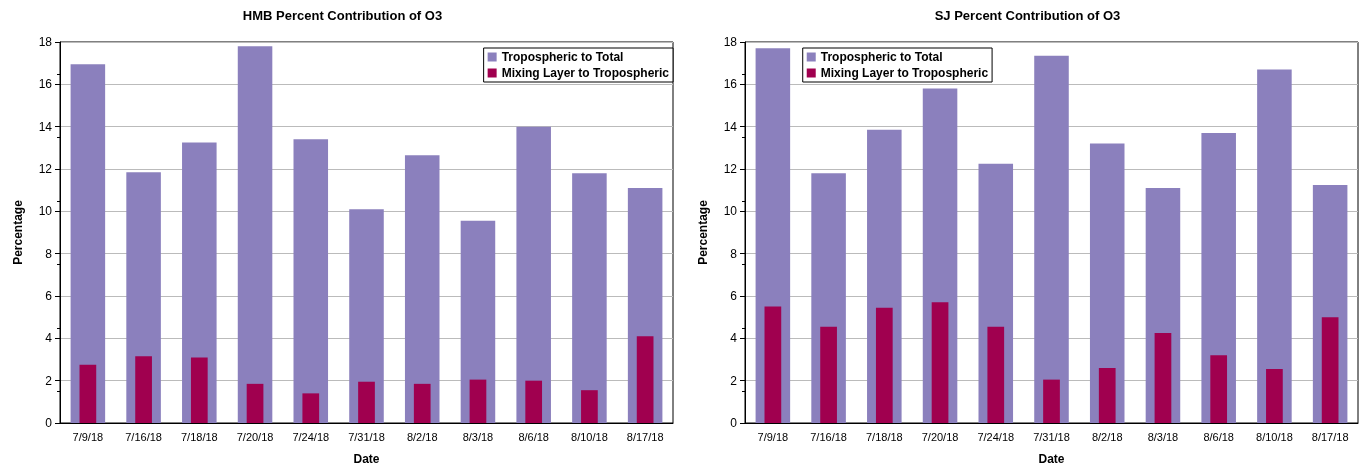 The height and width of the screenshot is (470, 1370). What do you see at coordinates (1027, 15) in the screenshot?
I see `chart-title: SJ Percent Contribution of O3` at bounding box center [1027, 15].